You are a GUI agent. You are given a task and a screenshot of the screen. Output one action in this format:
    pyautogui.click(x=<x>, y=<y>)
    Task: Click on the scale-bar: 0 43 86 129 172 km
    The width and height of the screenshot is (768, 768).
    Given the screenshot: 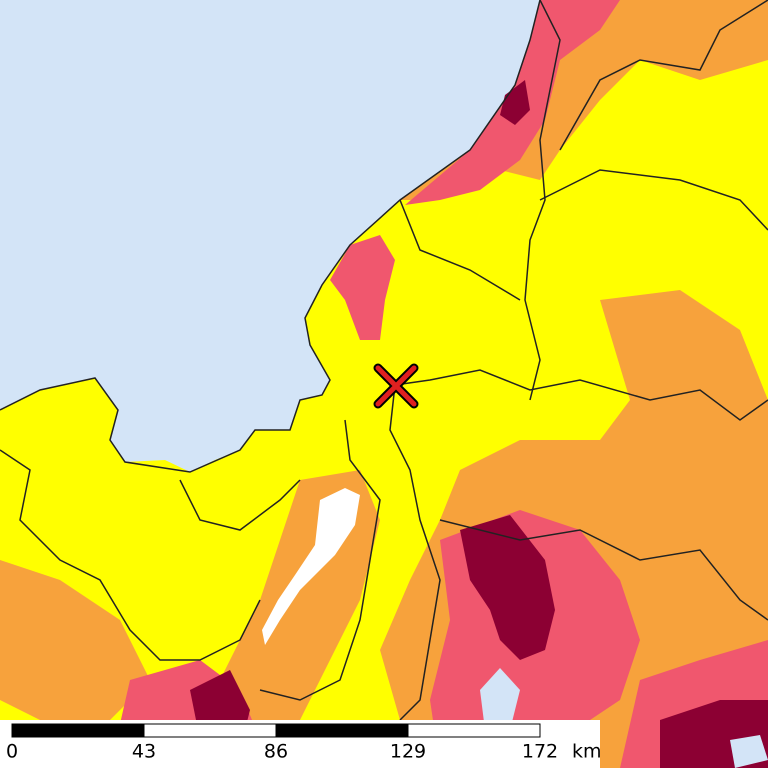 What is the action you would take?
    pyautogui.click(x=301, y=744)
    